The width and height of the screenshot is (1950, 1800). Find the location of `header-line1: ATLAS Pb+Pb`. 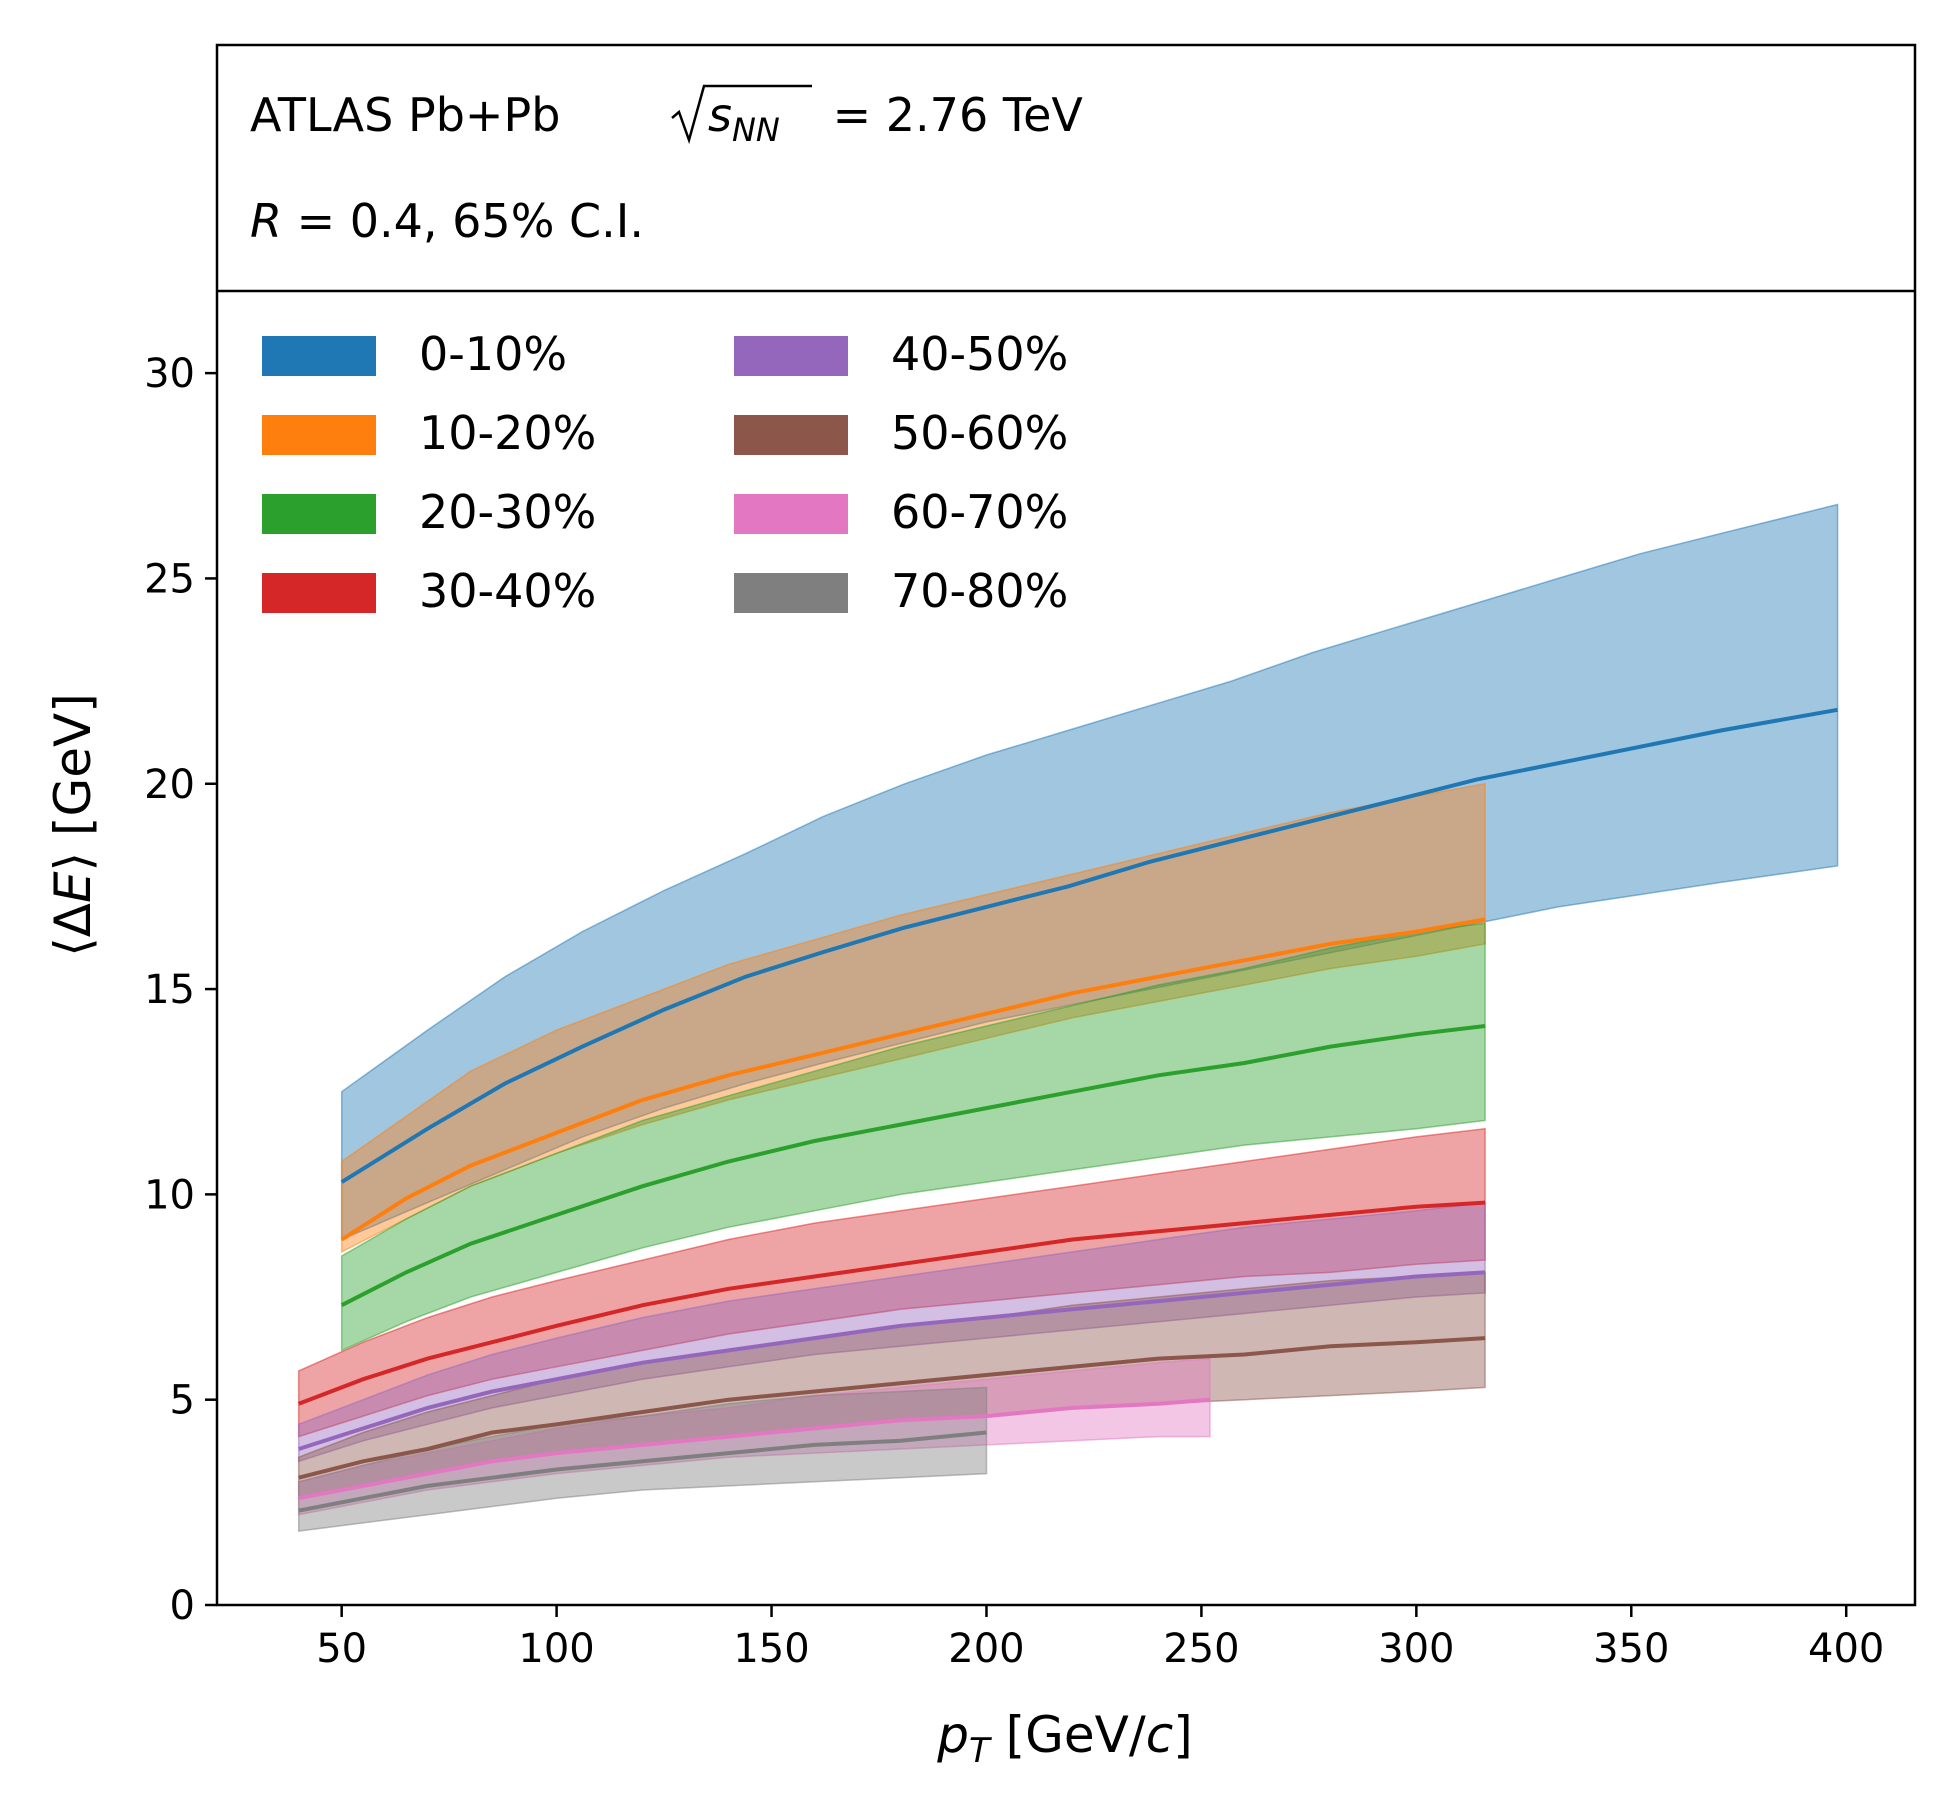

header-line1: ATLAS Pb+Pb is located at coordinates (405, 115).